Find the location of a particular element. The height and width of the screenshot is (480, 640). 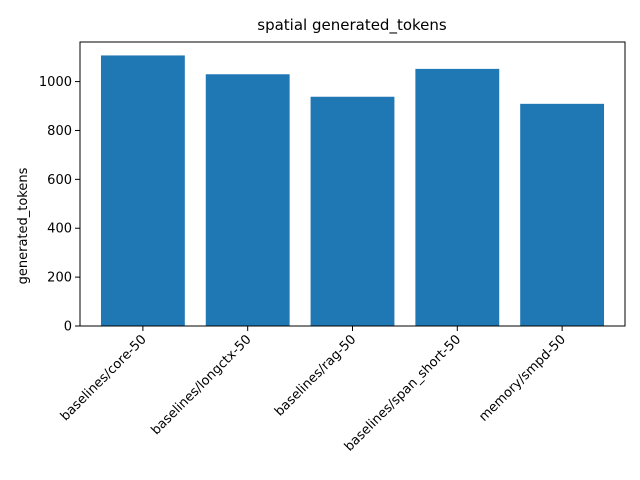

x-tick-label-1: baselines/longctx-50 is located at coordinates (202, 385).